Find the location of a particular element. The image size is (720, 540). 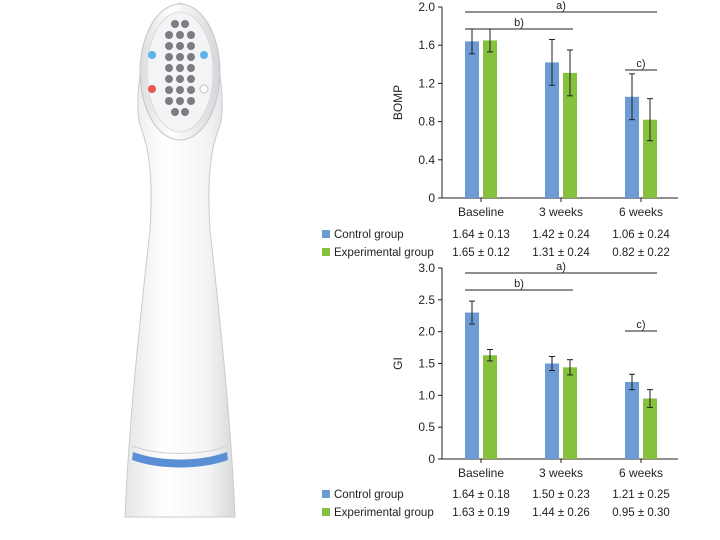

y-axis-label: GI is located at coordinates (398, 363).